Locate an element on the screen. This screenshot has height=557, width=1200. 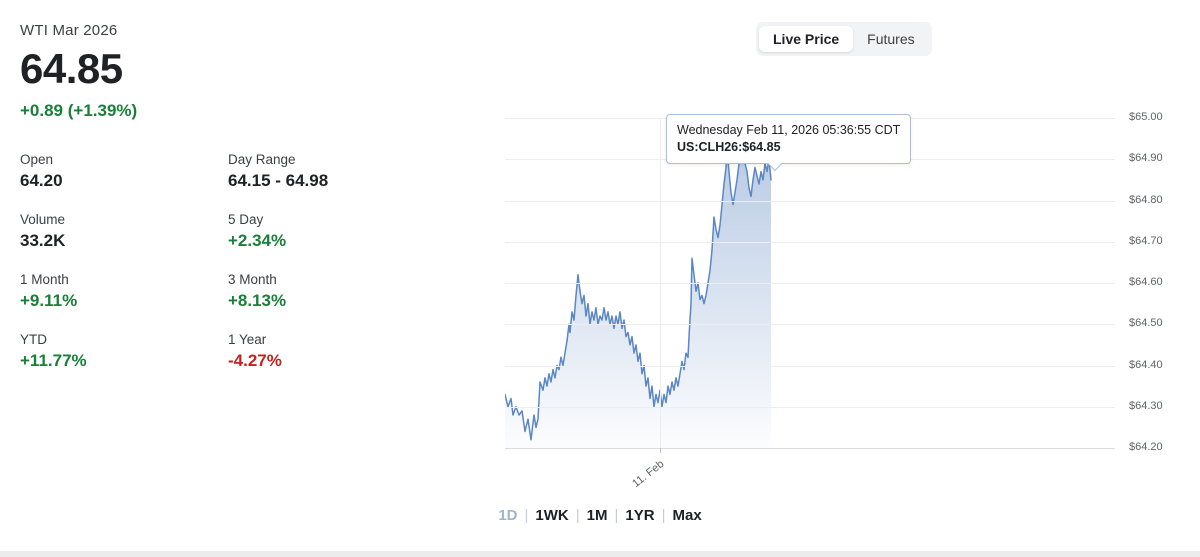
stat-label: 1 Month is located at coordinates (44, 279).